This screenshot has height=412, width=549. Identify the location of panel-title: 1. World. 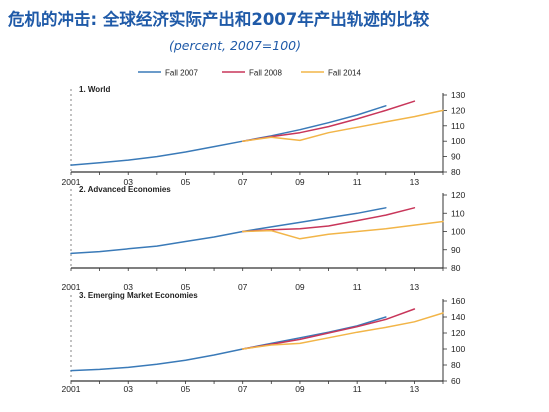
(95, 89).